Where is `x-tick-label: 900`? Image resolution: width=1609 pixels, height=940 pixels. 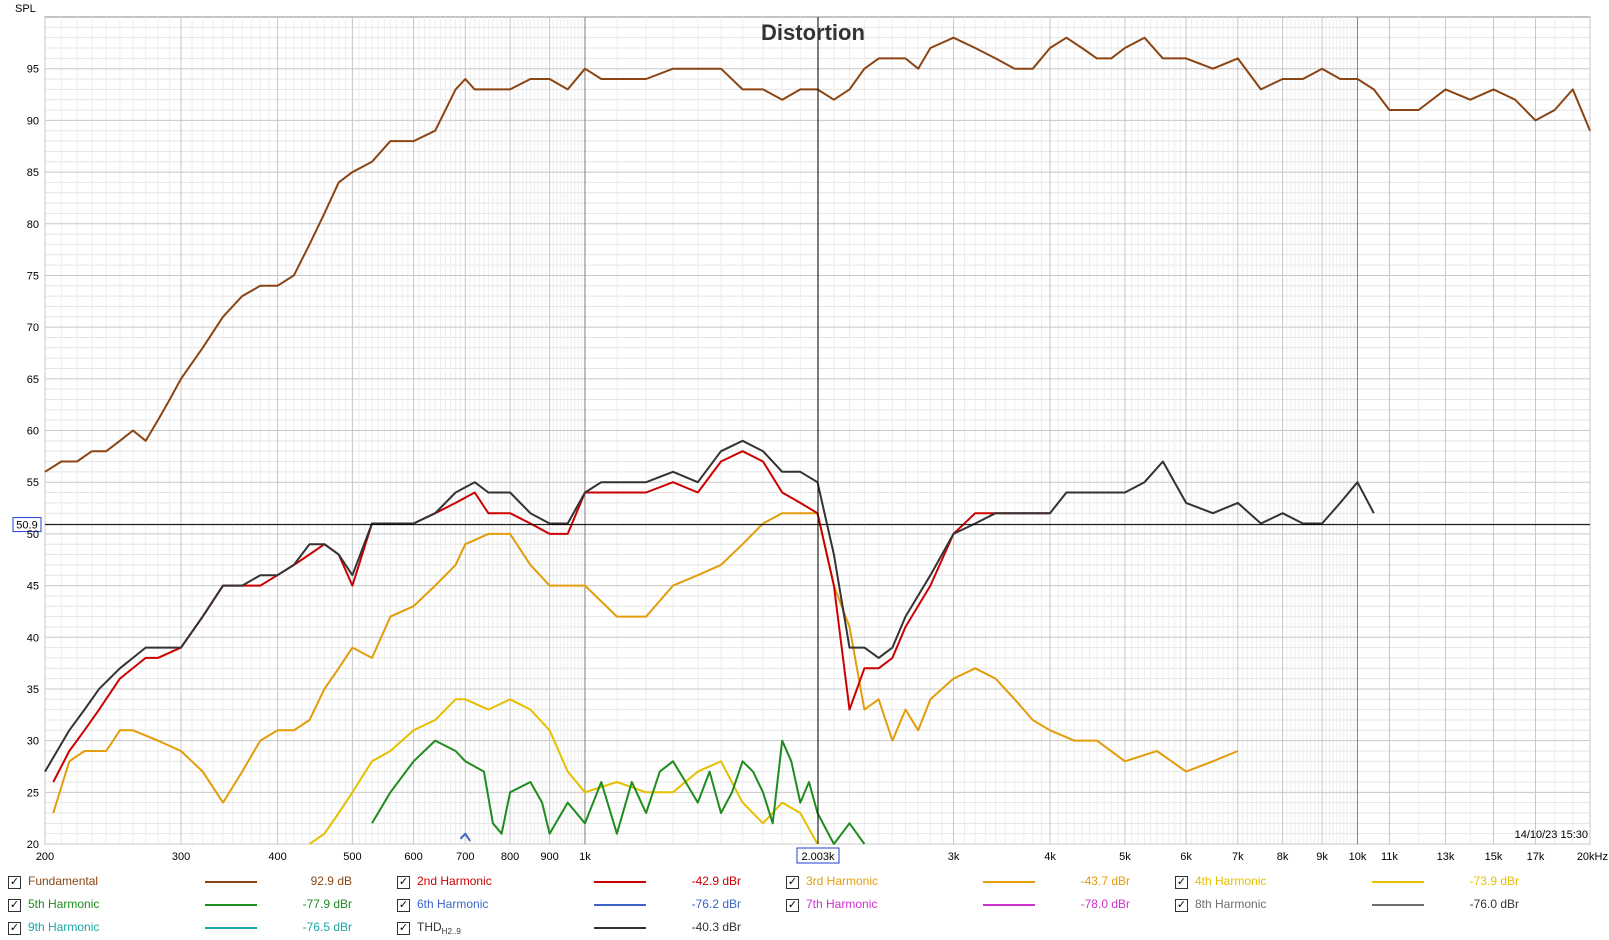 x-tick-label: 900 is located at coordinates (549, 857).